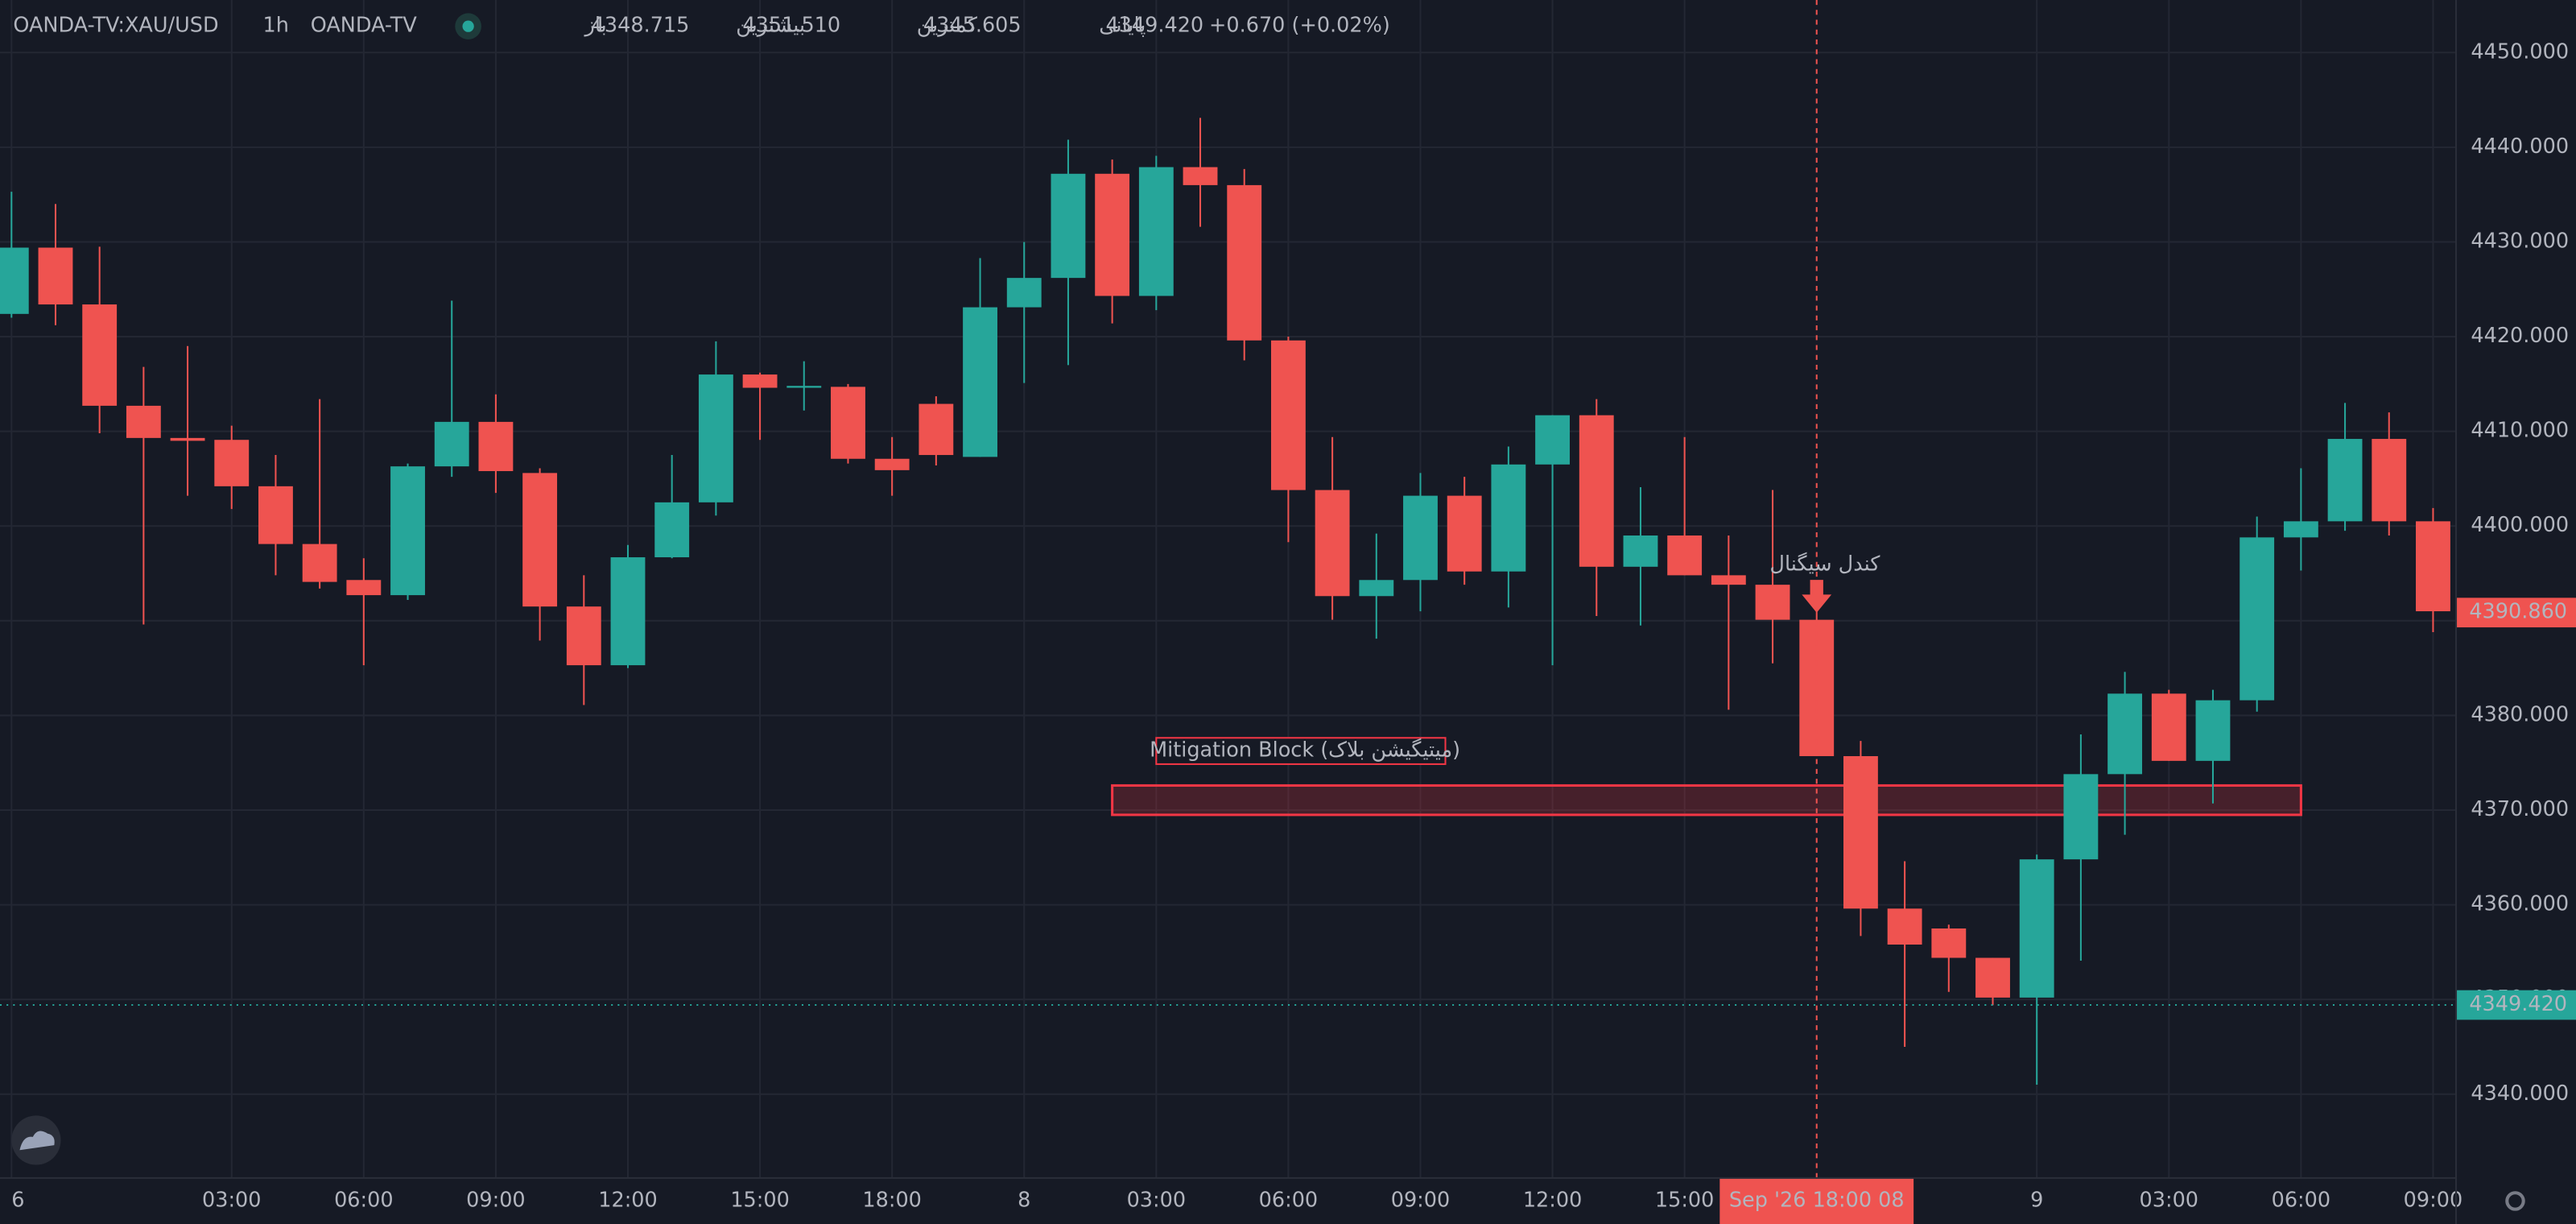 Image resolution: width=2576 pixels, height=1224 pixels. Describe the element at coordinates (1024, 1200) in the screenshot. I see `x-tick-label: 8` at that location.